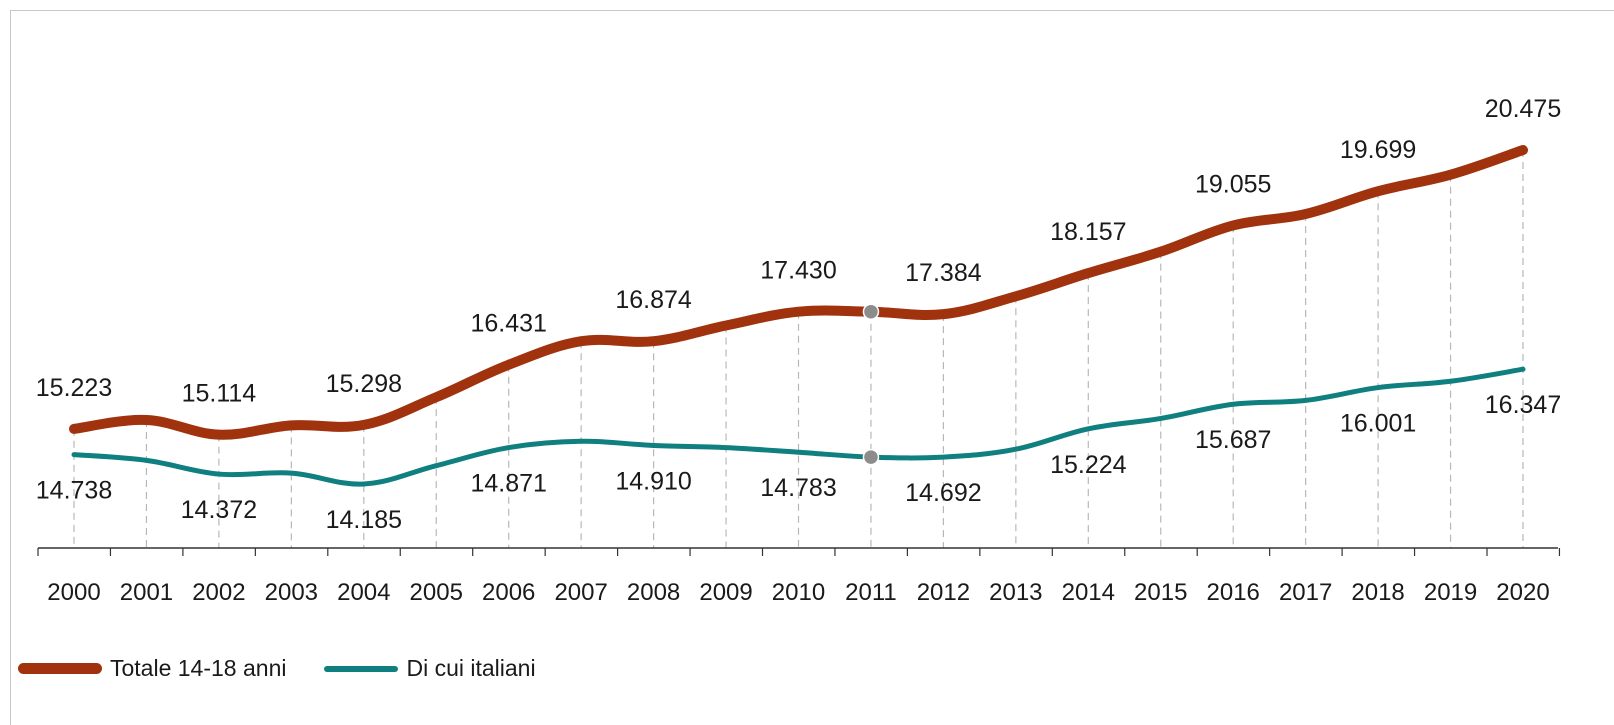 Image resolution: width=1614 pixels, height=725 pixels. I want to click on x-tick-label-2018: 2018, so click(1377, 592).